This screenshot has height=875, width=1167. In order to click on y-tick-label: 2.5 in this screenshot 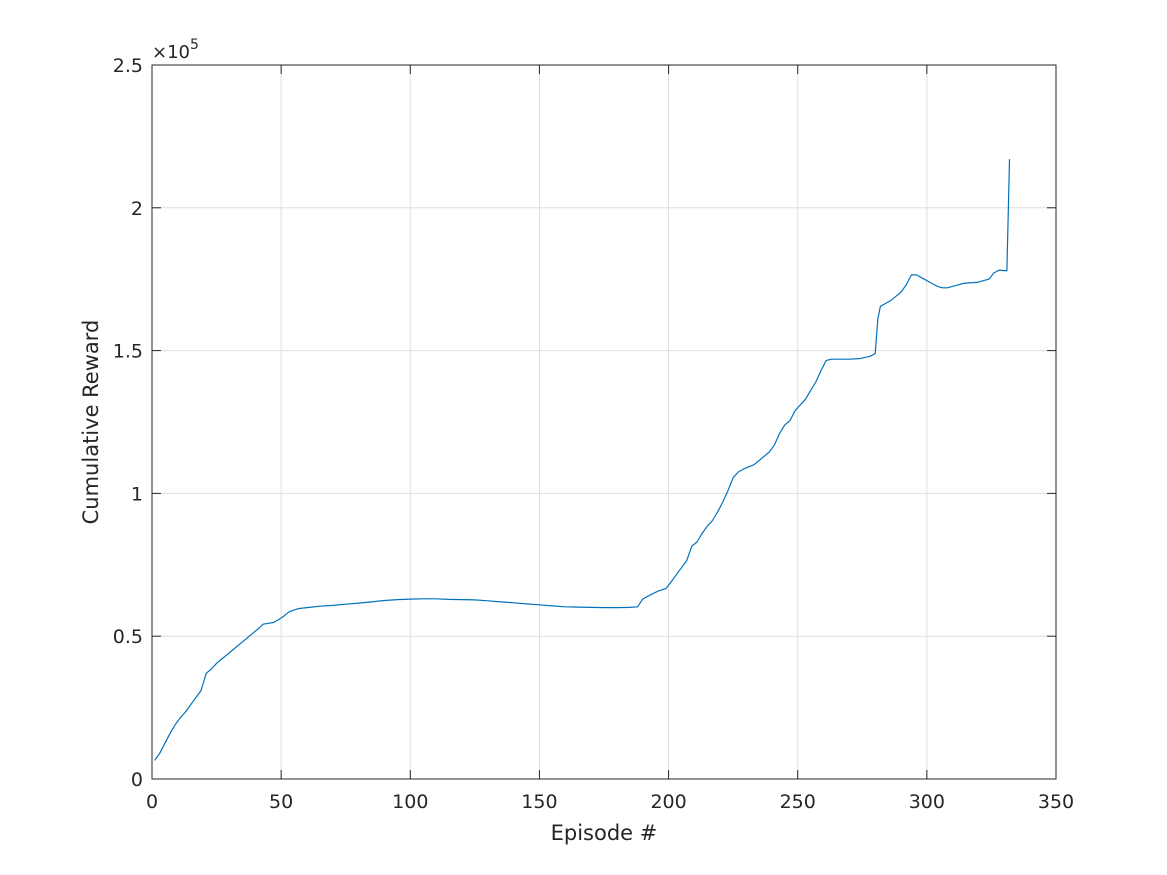, I will do `click(128, 66)`.